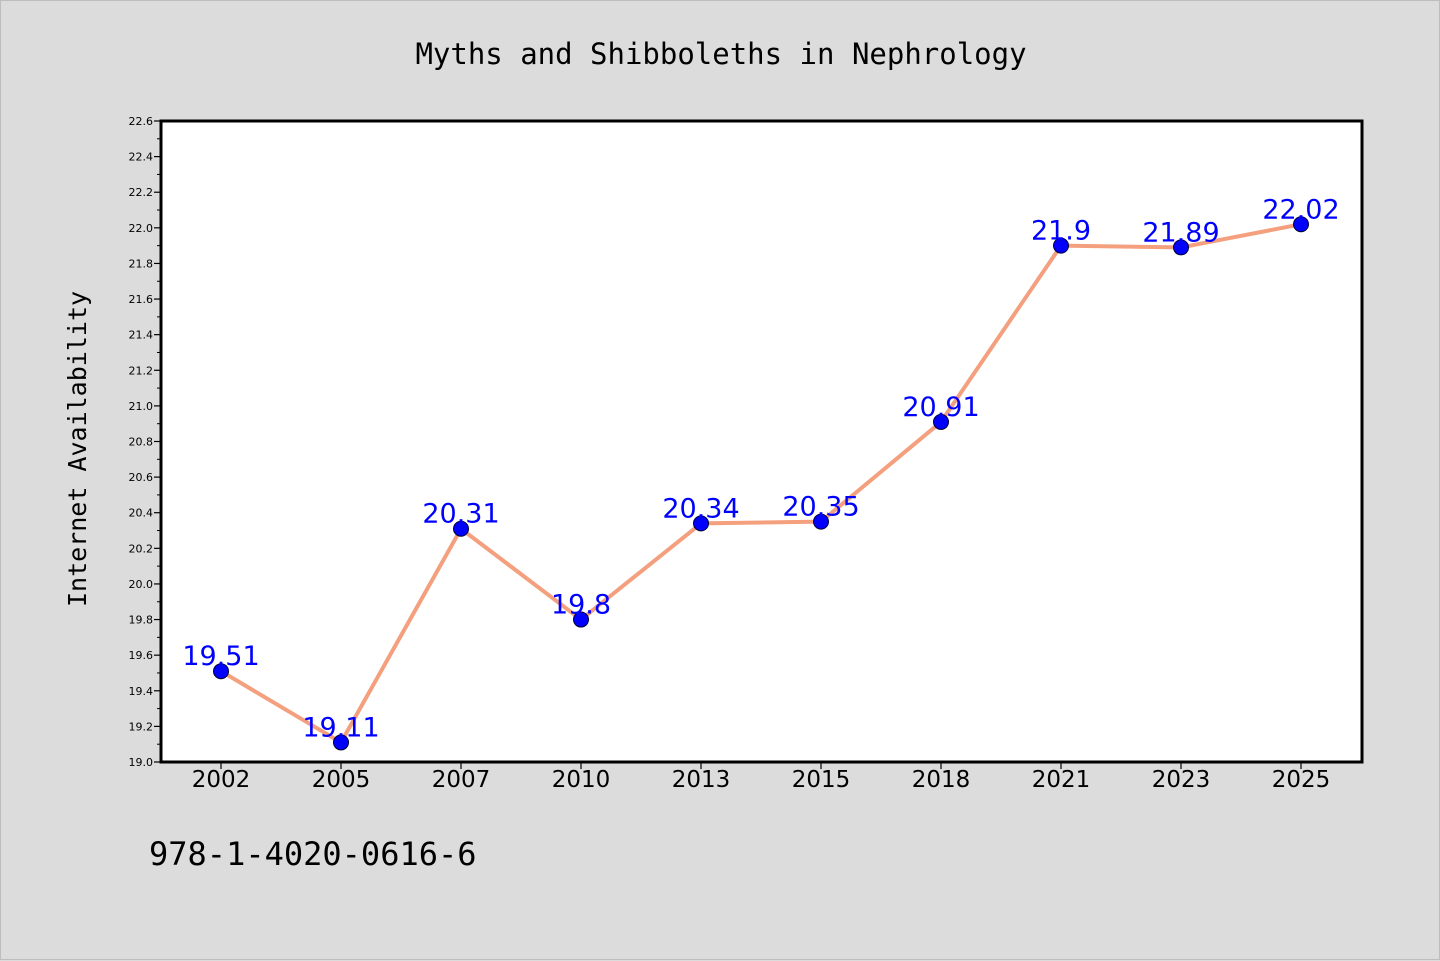  I want to click on x-tick-label: 2005, so click(341, 780).